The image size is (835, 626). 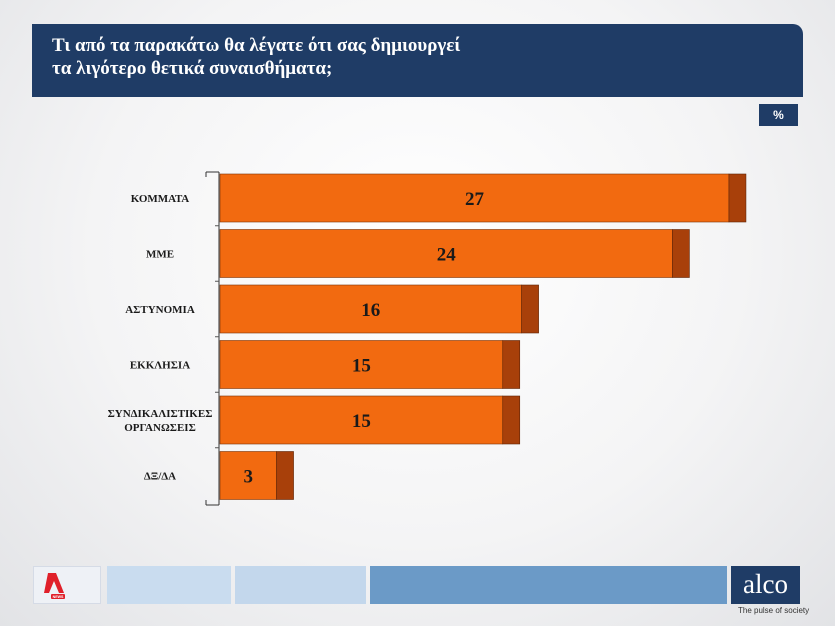 I want to click on category-label-3: ΕΚΚΛΗΣΙΑ, so click(x=160, y=366).